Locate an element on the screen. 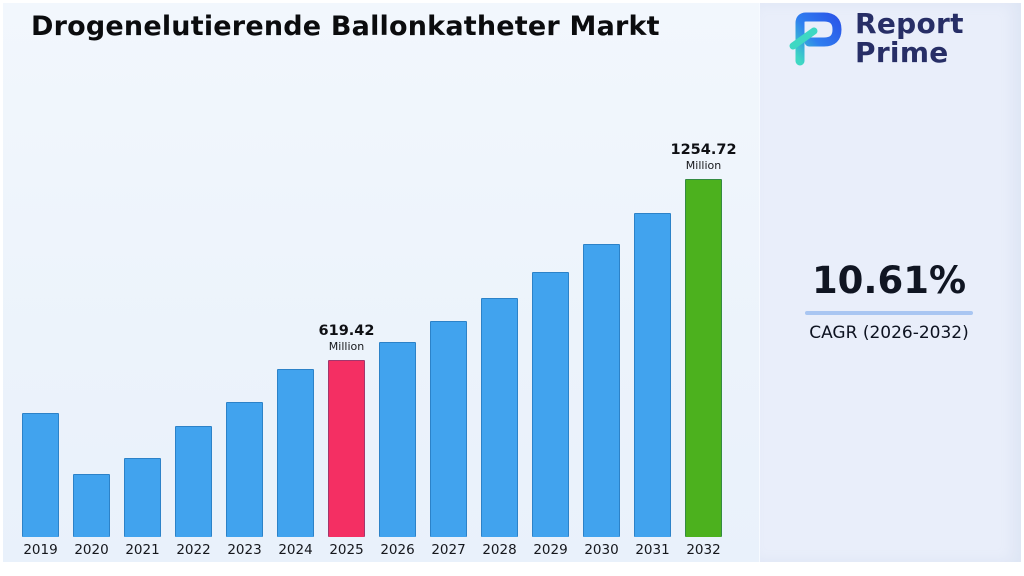 The image size is (1024, 576). x-tick-2024: 2024 is located at coordinates (295, 550).